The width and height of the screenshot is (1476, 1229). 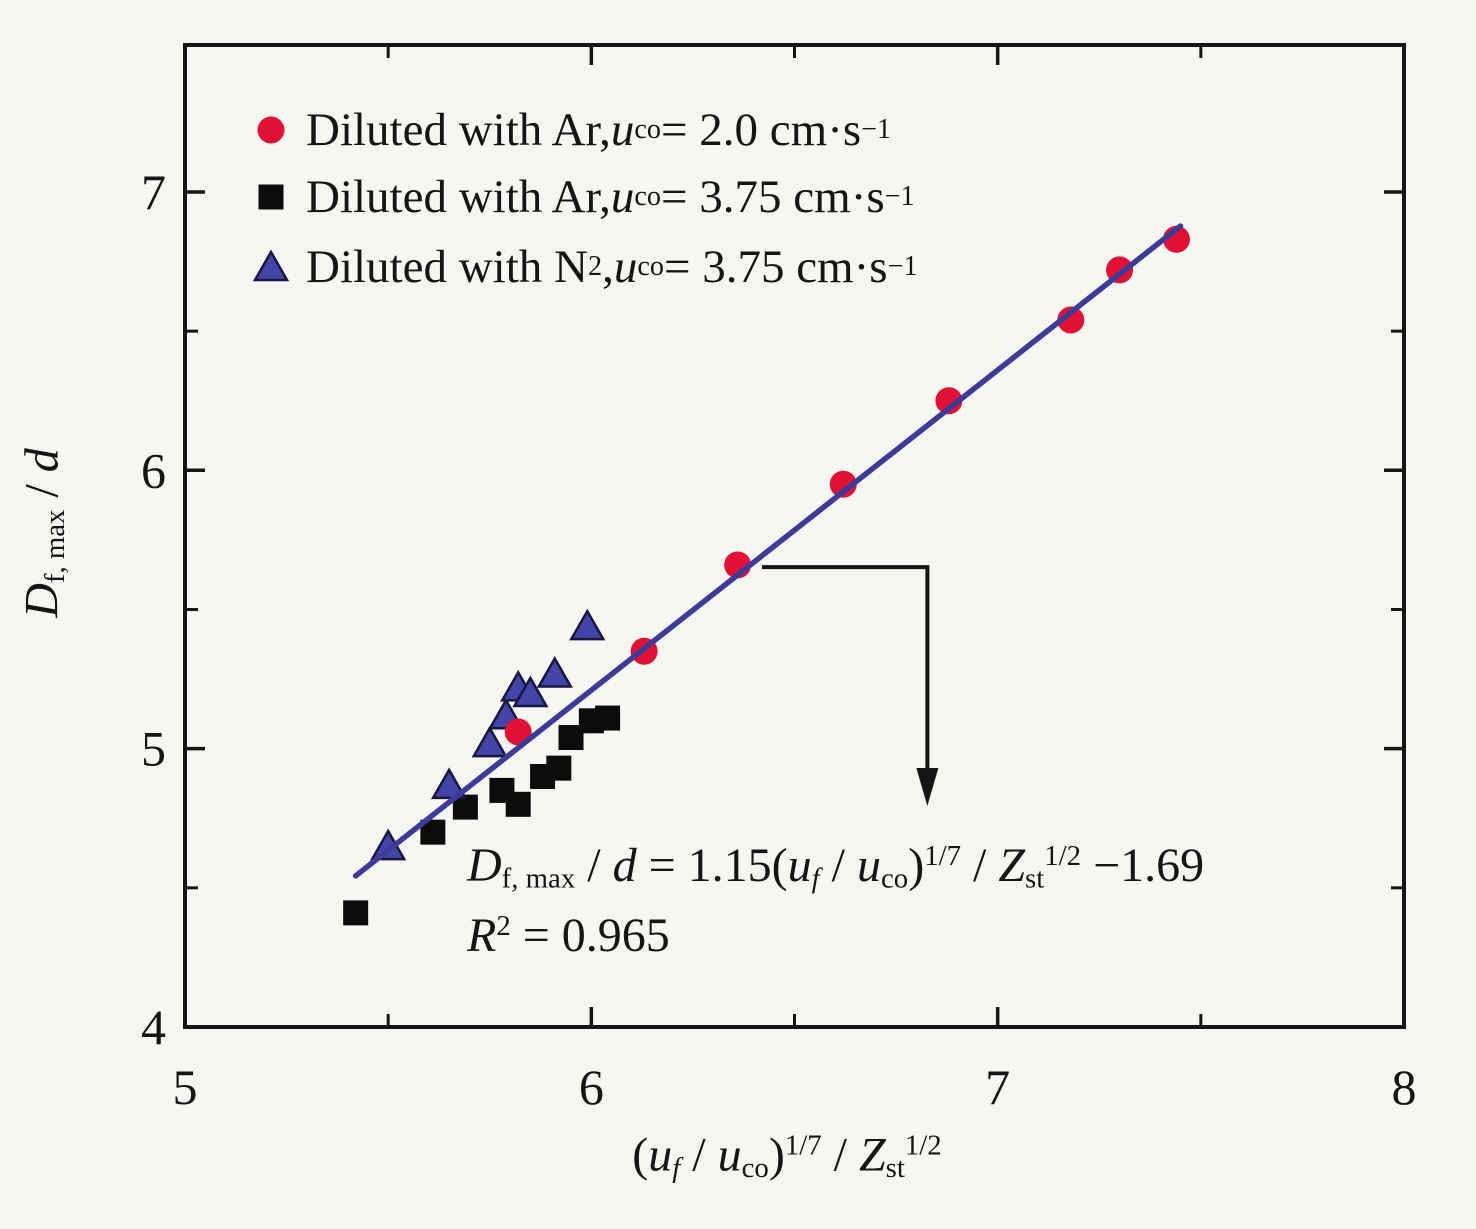 I want to click on annotation-arrow-line, so click(x=845, y=668).